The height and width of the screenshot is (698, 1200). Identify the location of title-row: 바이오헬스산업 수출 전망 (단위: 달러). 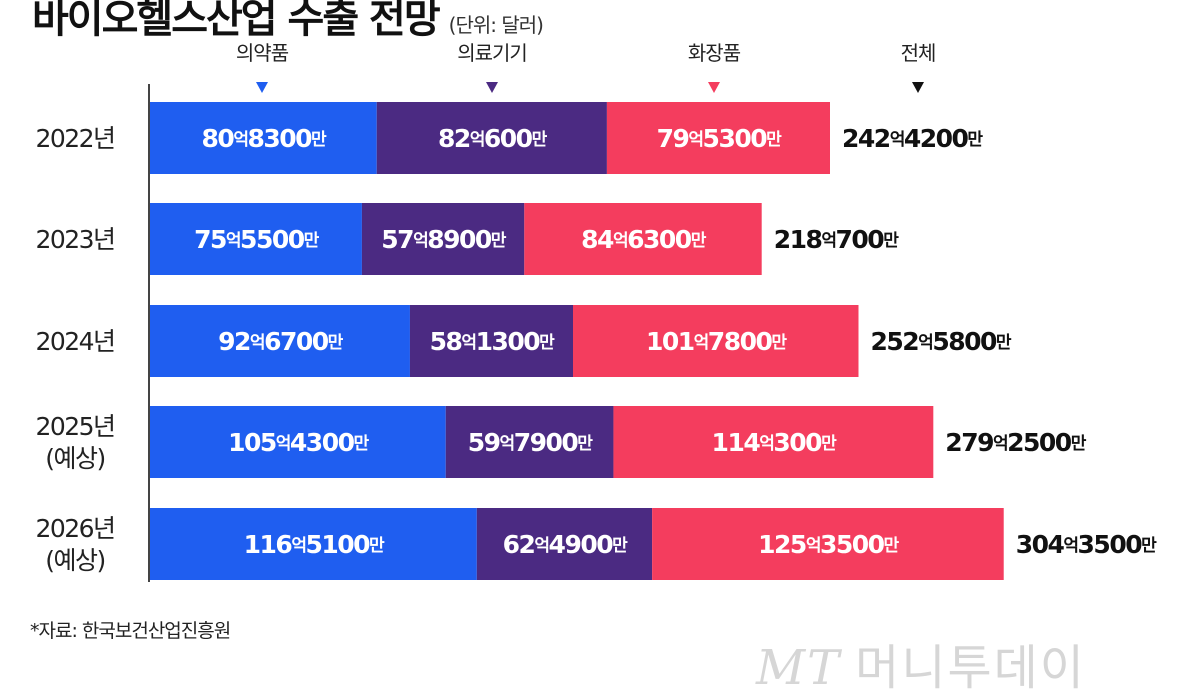
(288, 22).